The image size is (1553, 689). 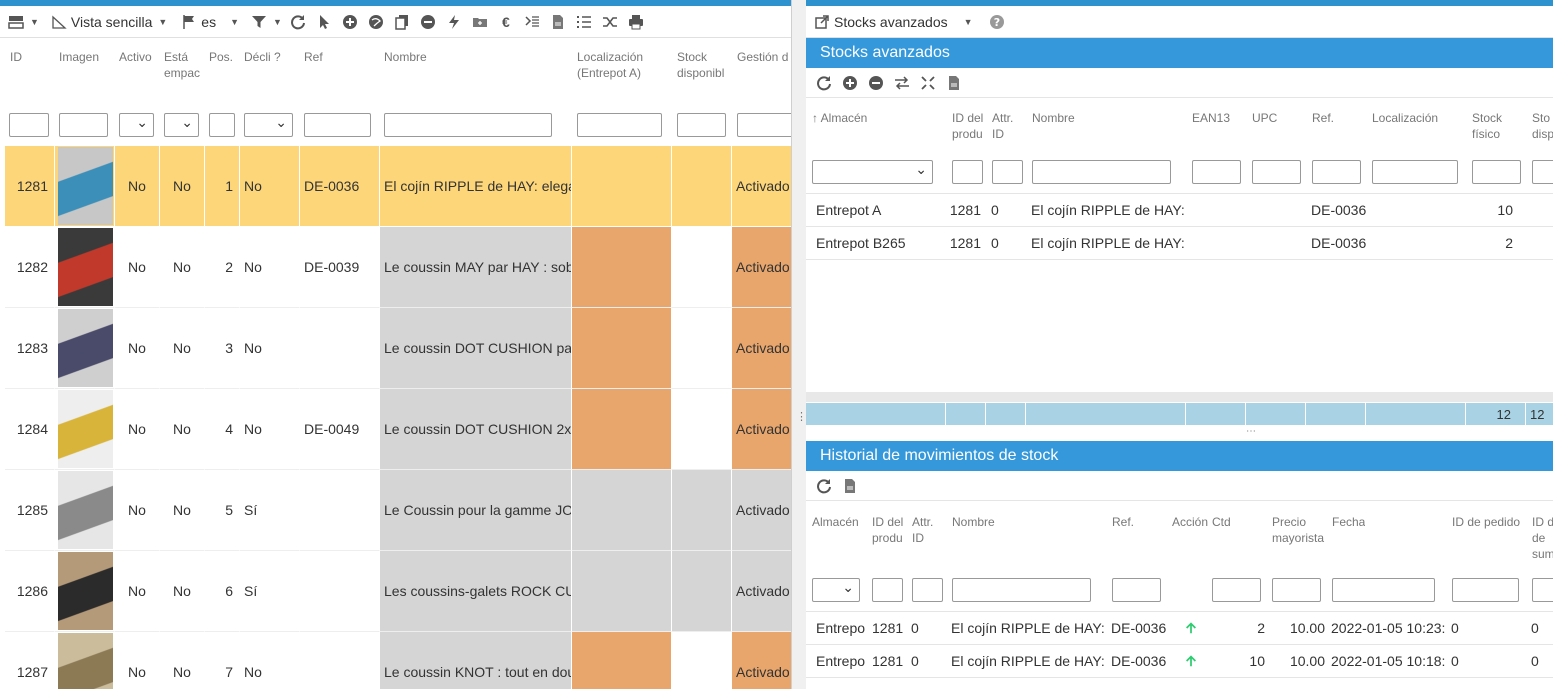 I want to click on cell-pos: 2, so click(x=222, y=267).